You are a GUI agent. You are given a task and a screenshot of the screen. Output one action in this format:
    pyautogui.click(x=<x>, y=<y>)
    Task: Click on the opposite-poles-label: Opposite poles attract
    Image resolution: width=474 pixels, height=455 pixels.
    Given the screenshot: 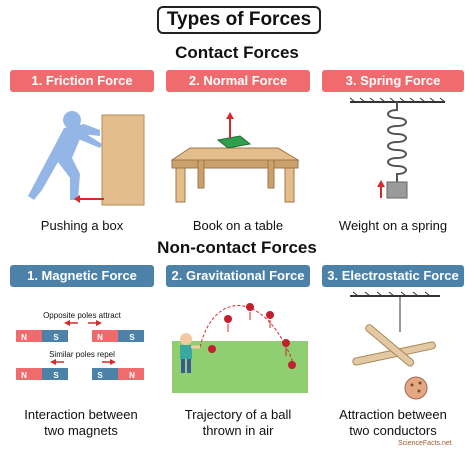 What is the action you would take?
    pyautogui.click(x=82, y=315)
    